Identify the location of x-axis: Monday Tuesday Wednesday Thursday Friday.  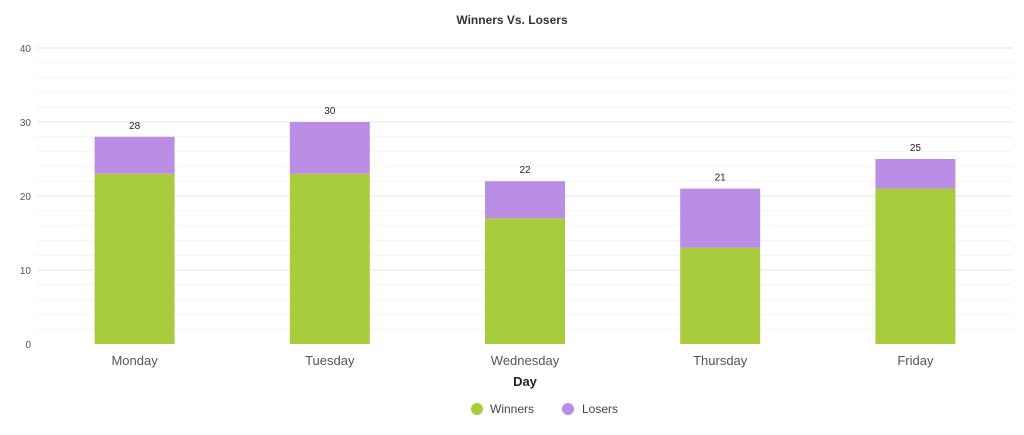
(522, 360).